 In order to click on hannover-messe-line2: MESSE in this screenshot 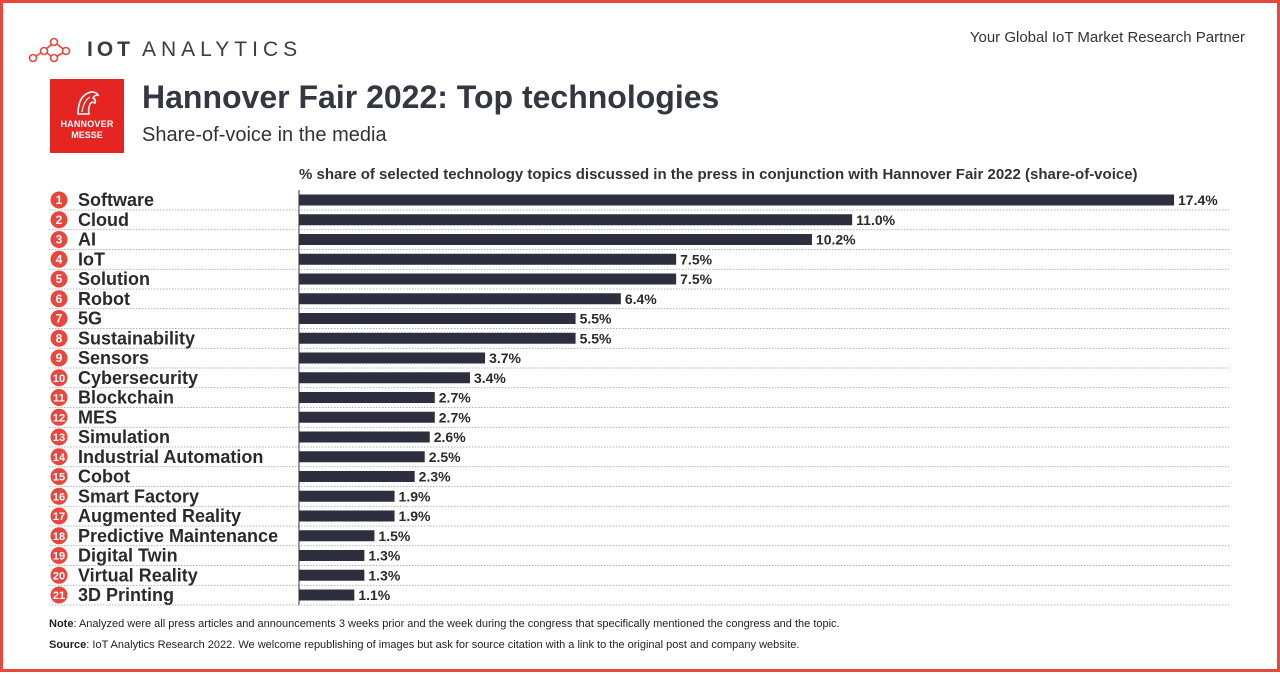, I will do `click(87, 135)`.